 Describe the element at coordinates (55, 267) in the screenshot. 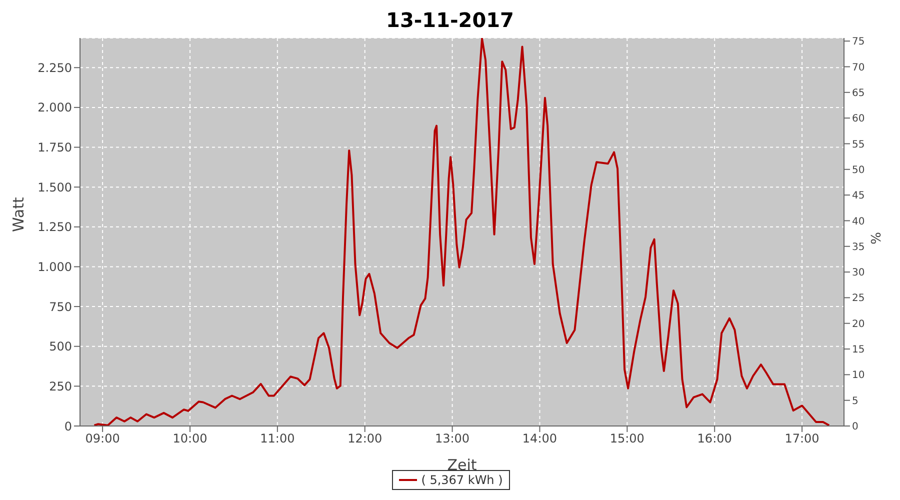

I see `y-tick-label: 1.000` at that location.